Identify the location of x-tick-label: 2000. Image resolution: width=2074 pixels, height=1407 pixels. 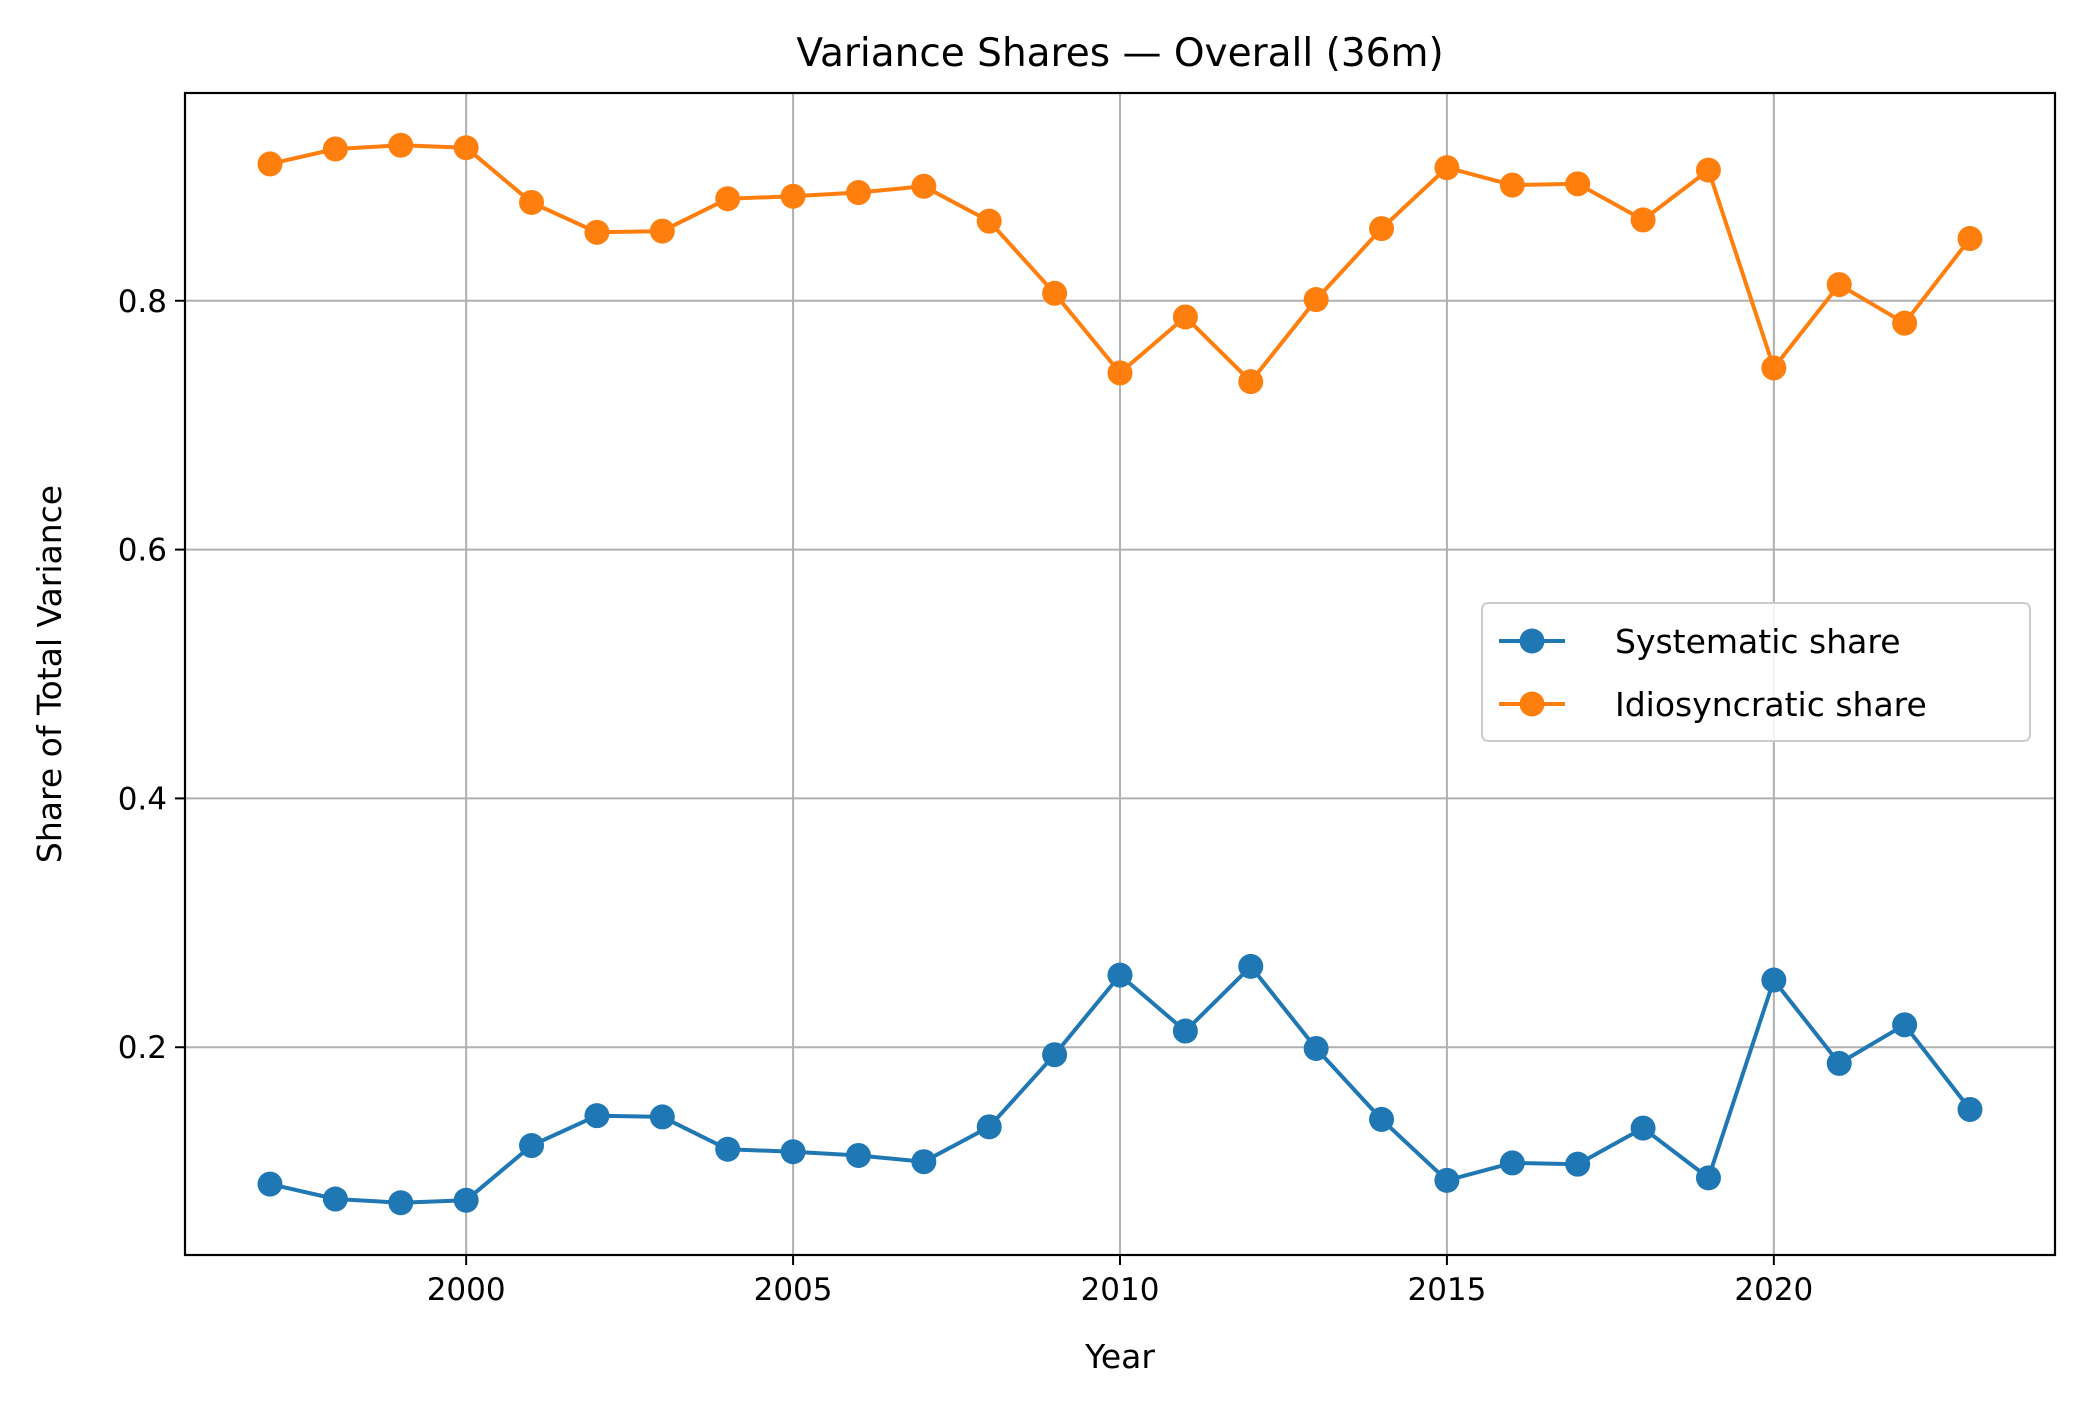
(466, 1290).